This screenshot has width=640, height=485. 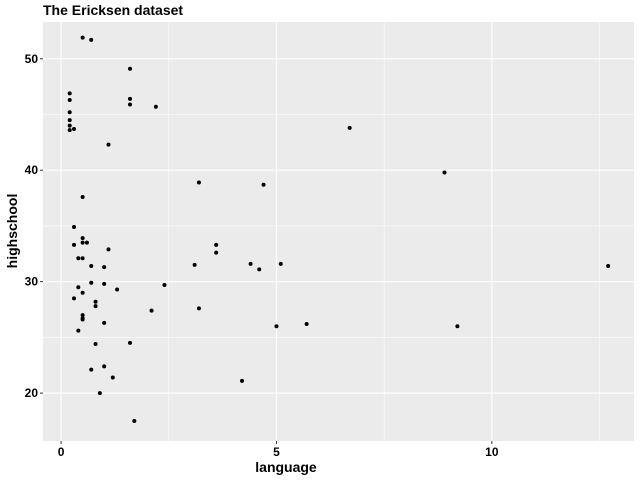 What do you see at coordinates (32, 170) in the screenshot?
I see `y-tick-label: 40` at bounding box center [32, 170].